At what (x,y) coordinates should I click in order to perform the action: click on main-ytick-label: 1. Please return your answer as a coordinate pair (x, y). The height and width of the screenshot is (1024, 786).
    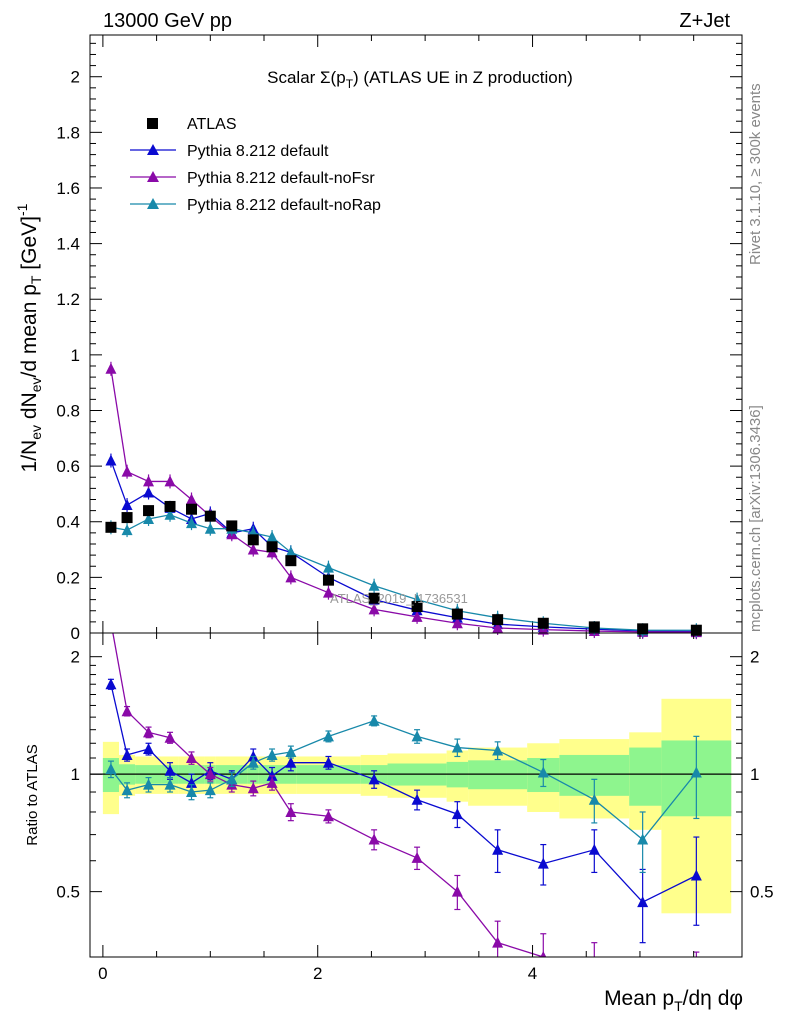
    Looking at the image, I should click on (75, 355).